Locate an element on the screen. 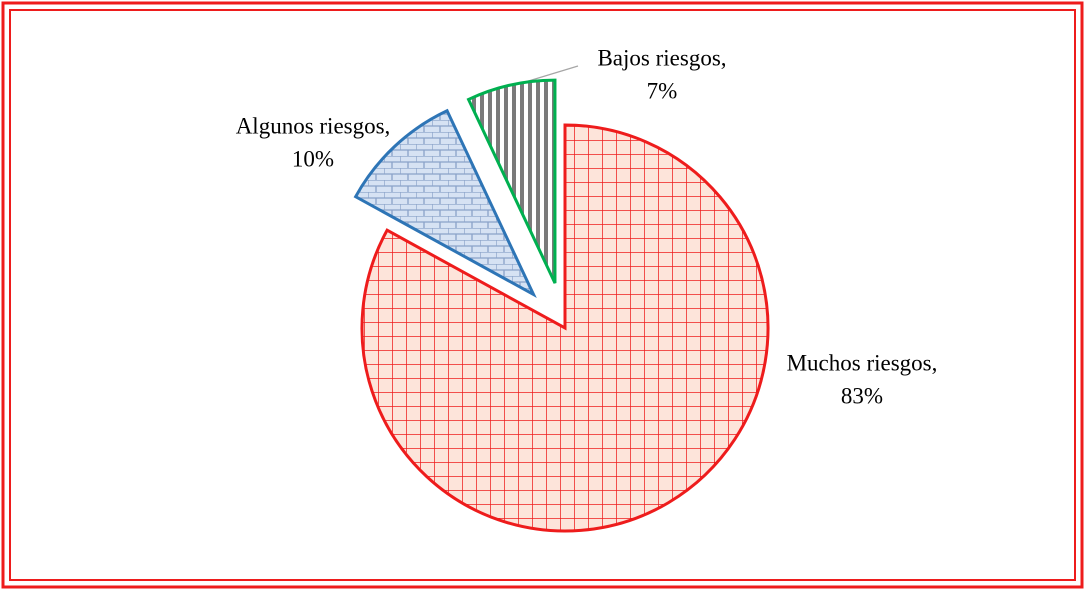 This screenshot has height=590, width=1085. data-label-value: 7% is located at coordinates (662, 90).